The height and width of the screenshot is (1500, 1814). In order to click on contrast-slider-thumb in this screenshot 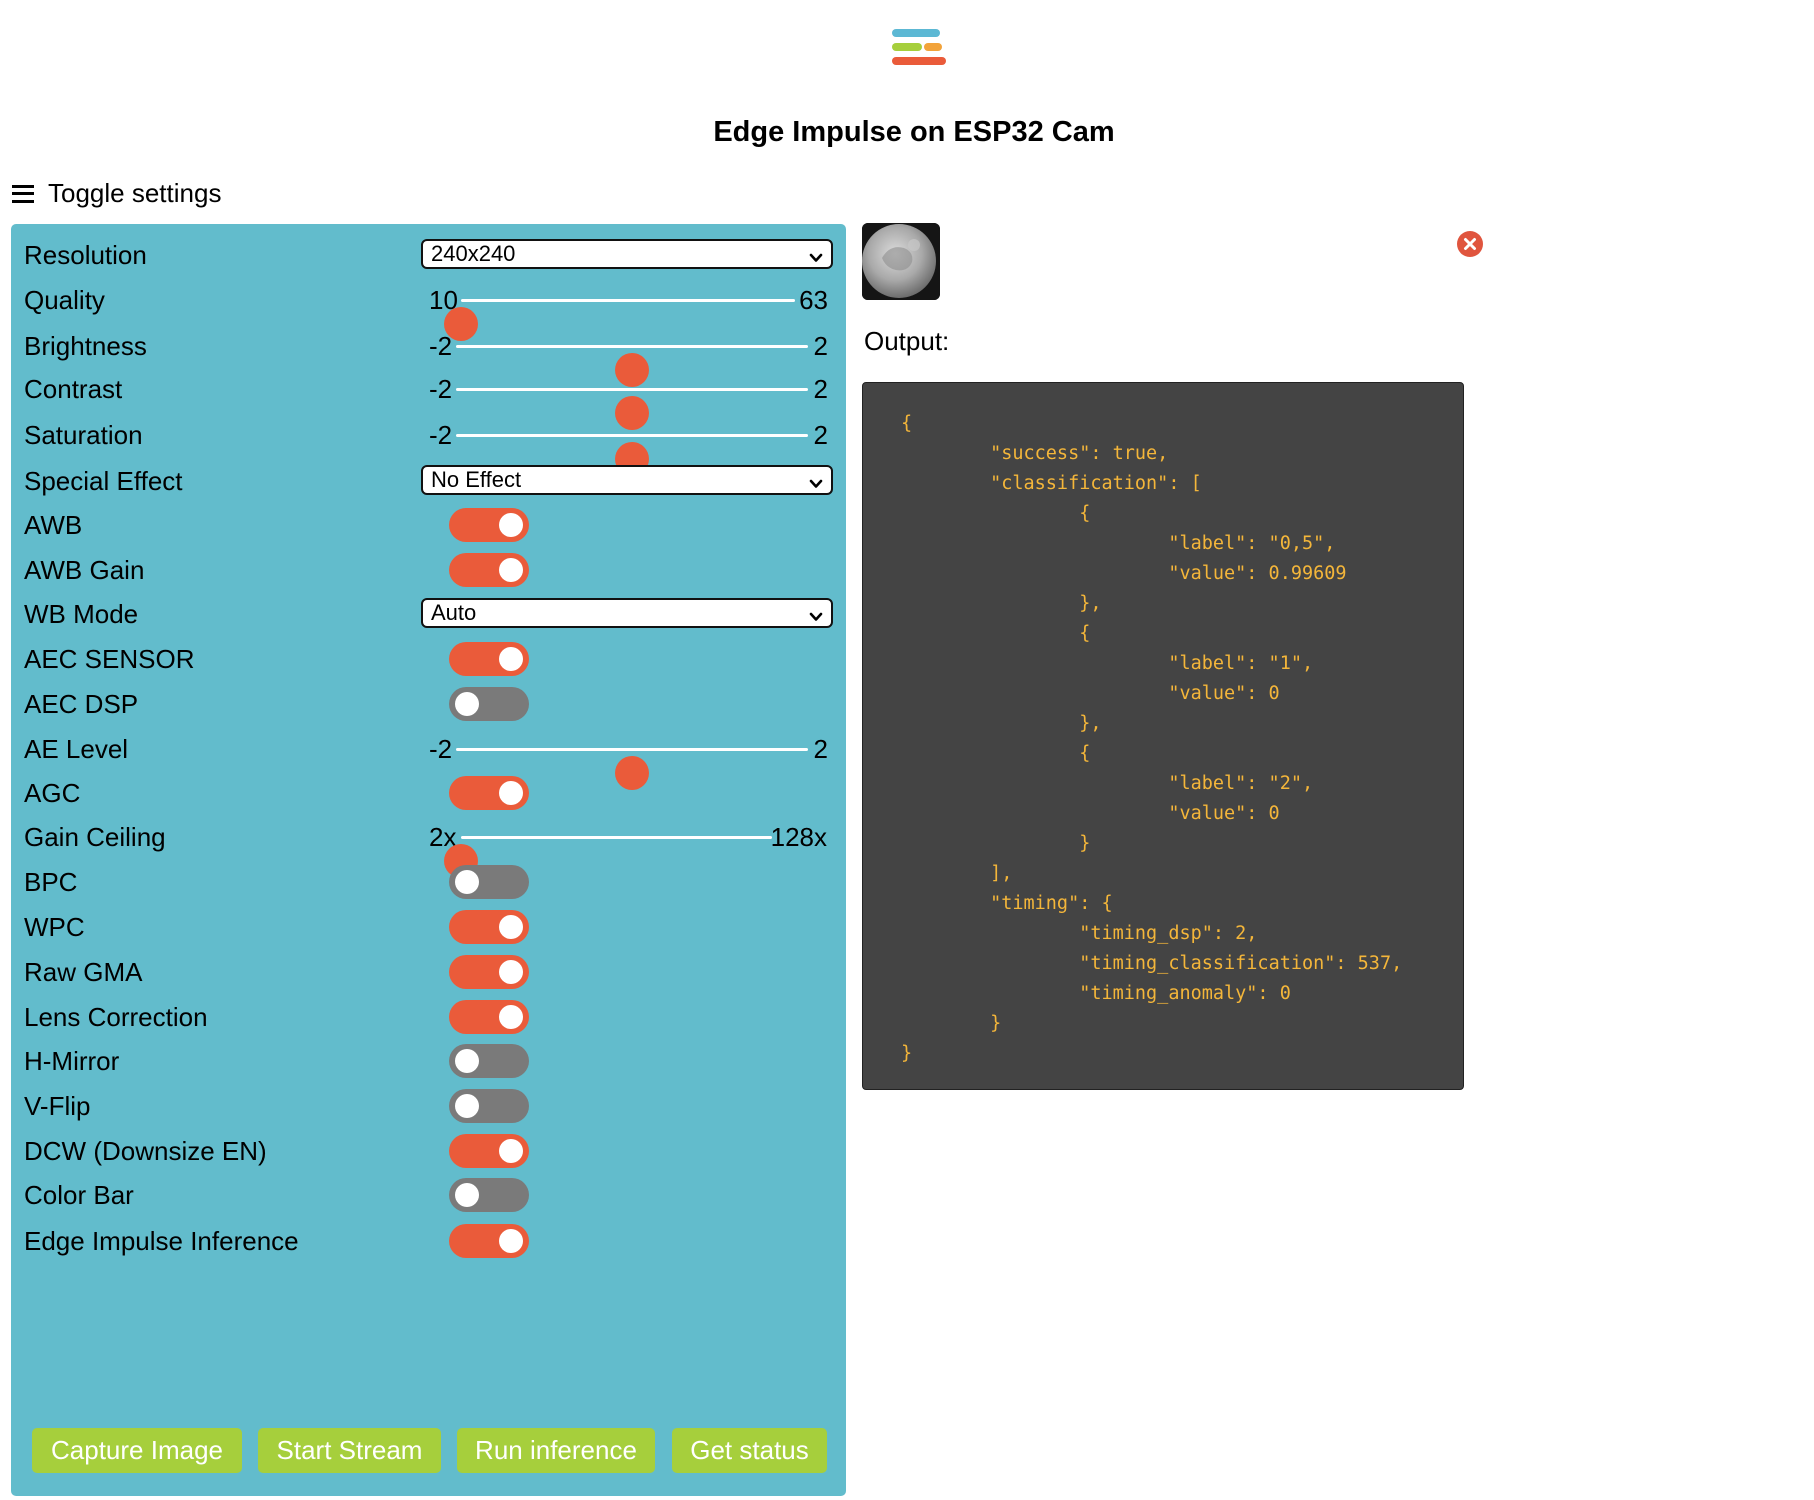, I will do `click(632, 413)`.